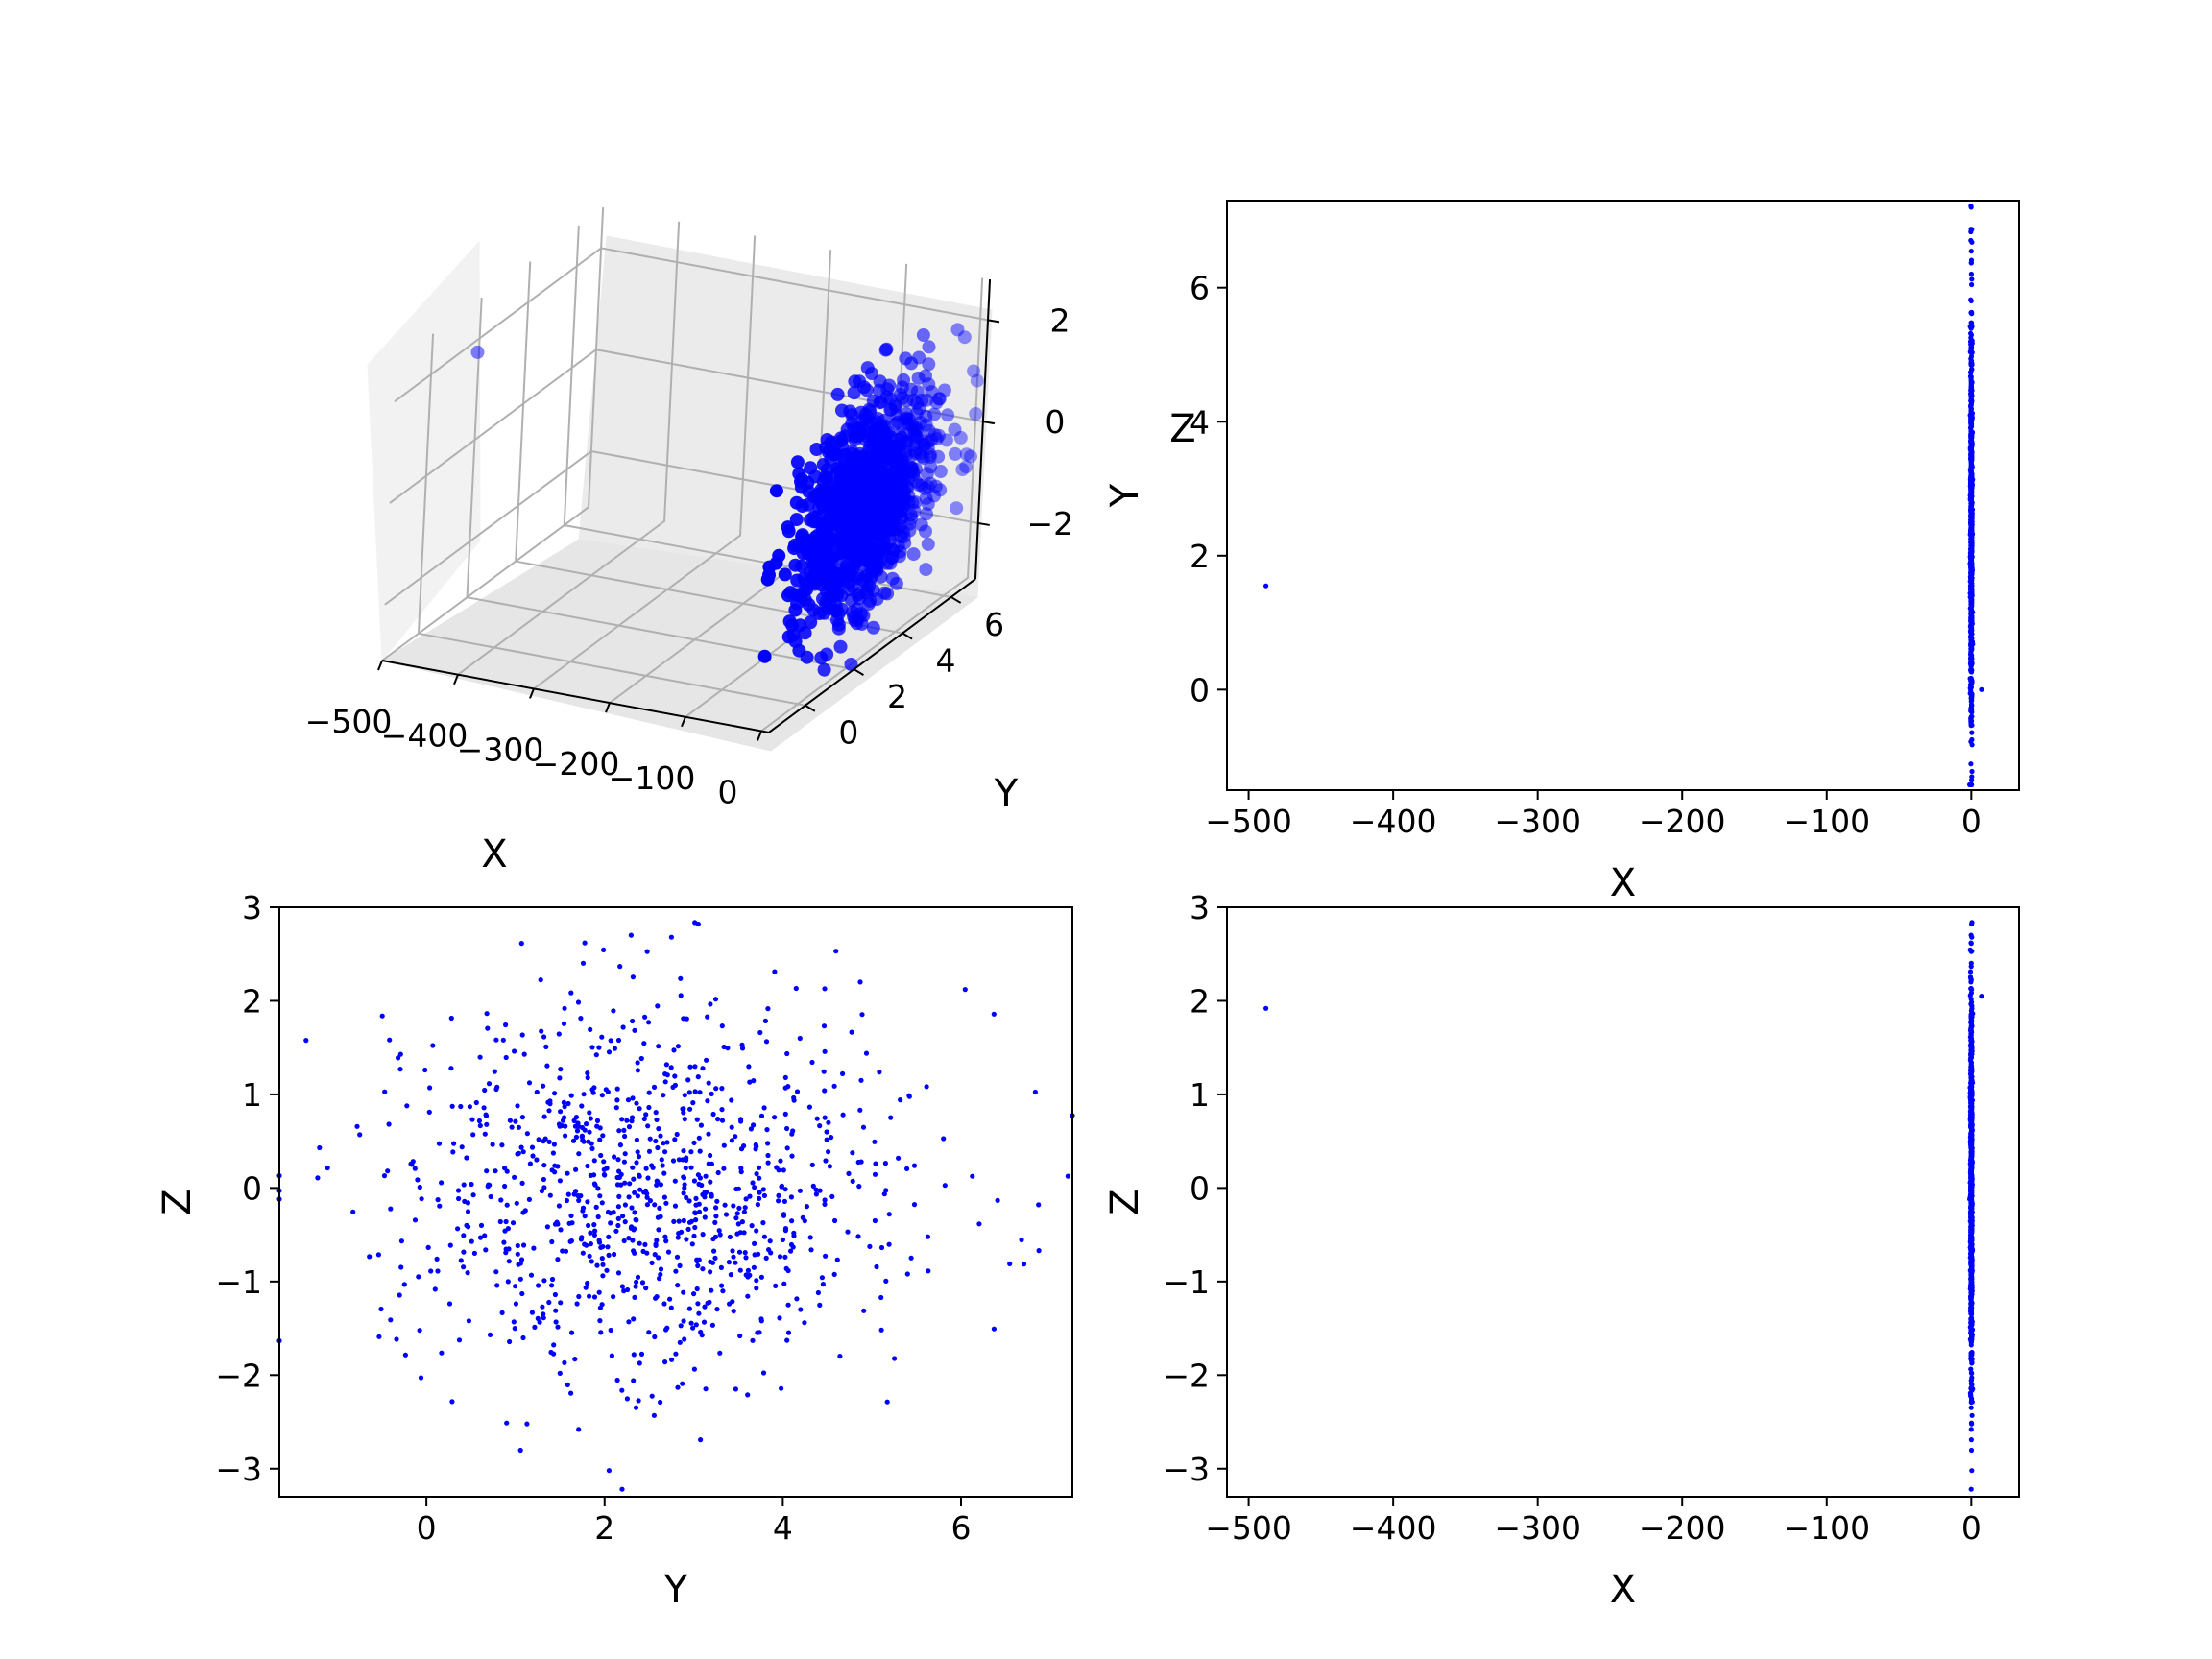  What do you see at coordinates (810, 708) in the screenshot?
I see `y-tick-mark-3d` at bounding box center [810, 708].